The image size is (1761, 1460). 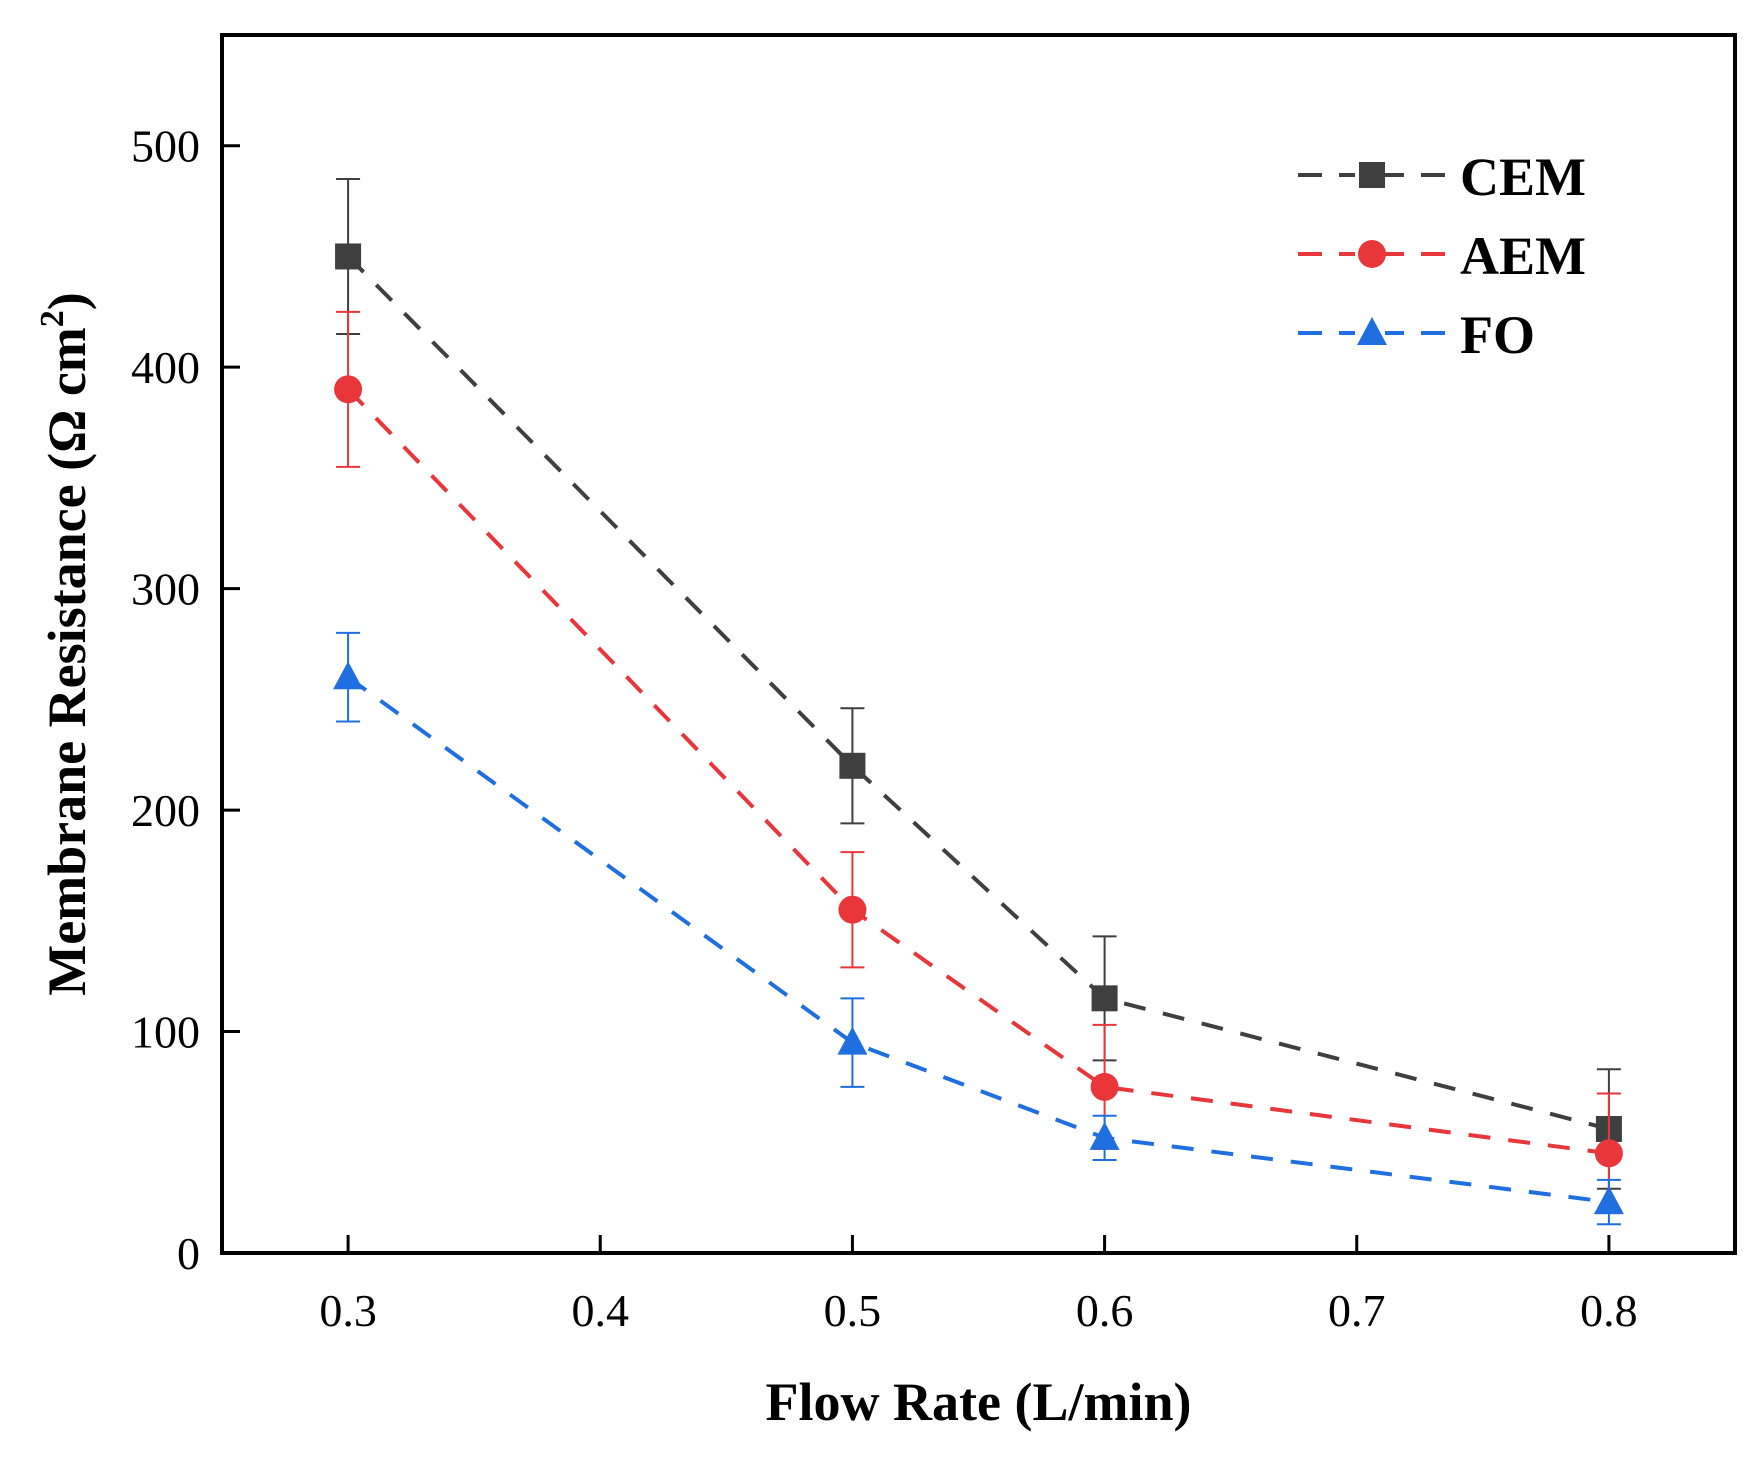 I want to click on legend-item-cem: CEM, so click(x=1442, y=177).